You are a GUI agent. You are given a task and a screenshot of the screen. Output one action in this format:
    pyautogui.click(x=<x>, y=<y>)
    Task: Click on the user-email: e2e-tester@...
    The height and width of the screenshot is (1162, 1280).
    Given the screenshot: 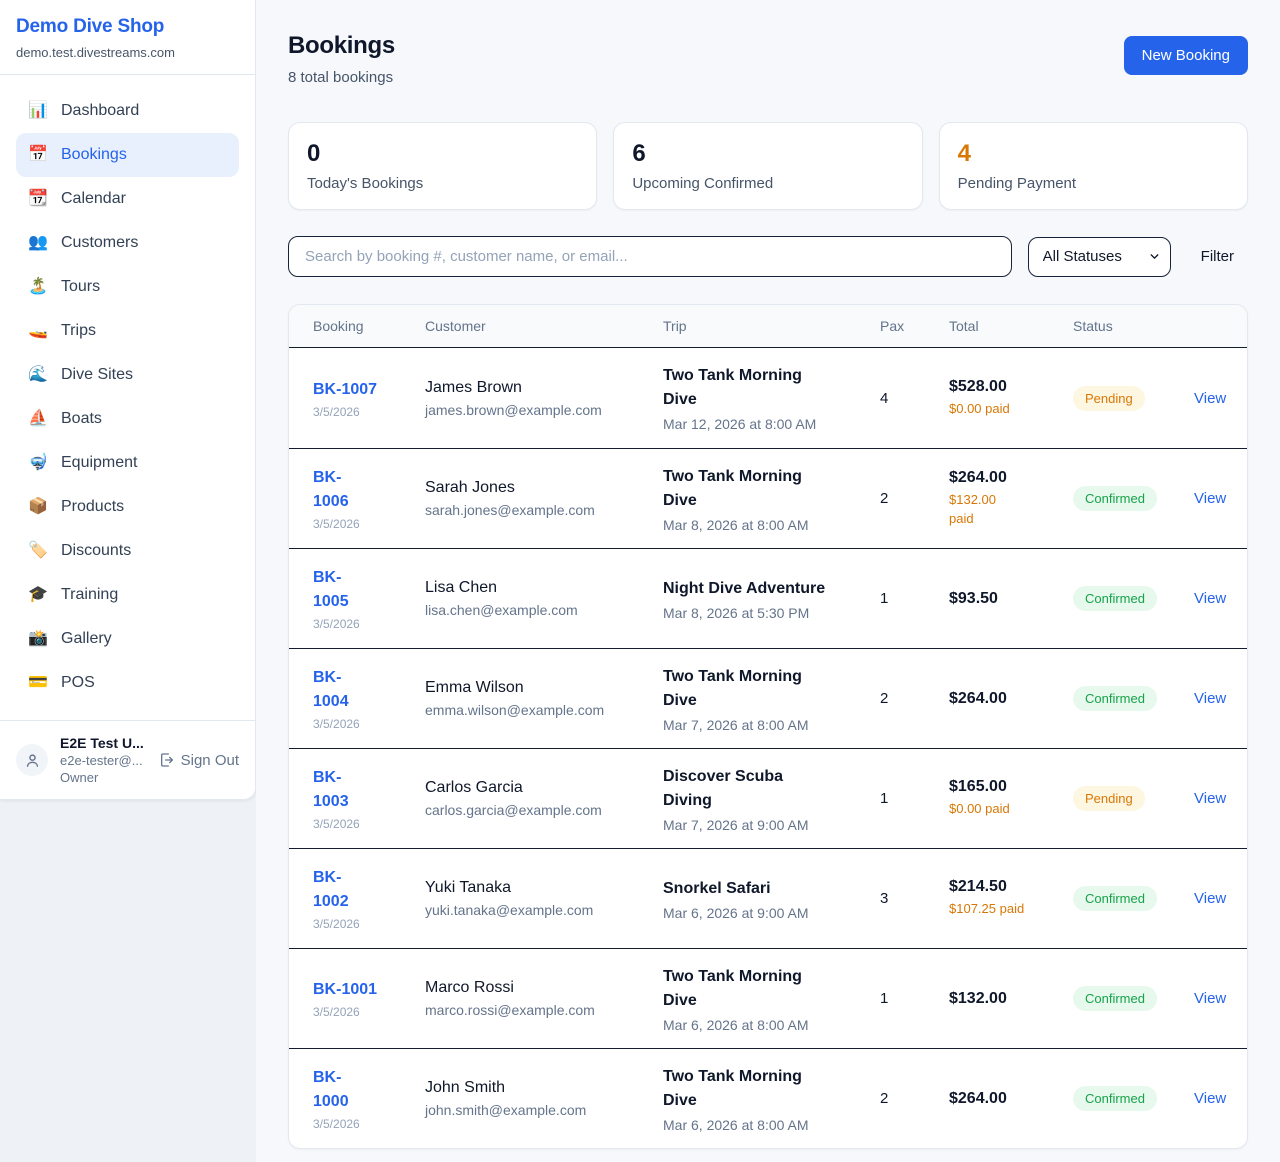 What is the action you would take?
    pyautogui.click(x=101, y=760)
    